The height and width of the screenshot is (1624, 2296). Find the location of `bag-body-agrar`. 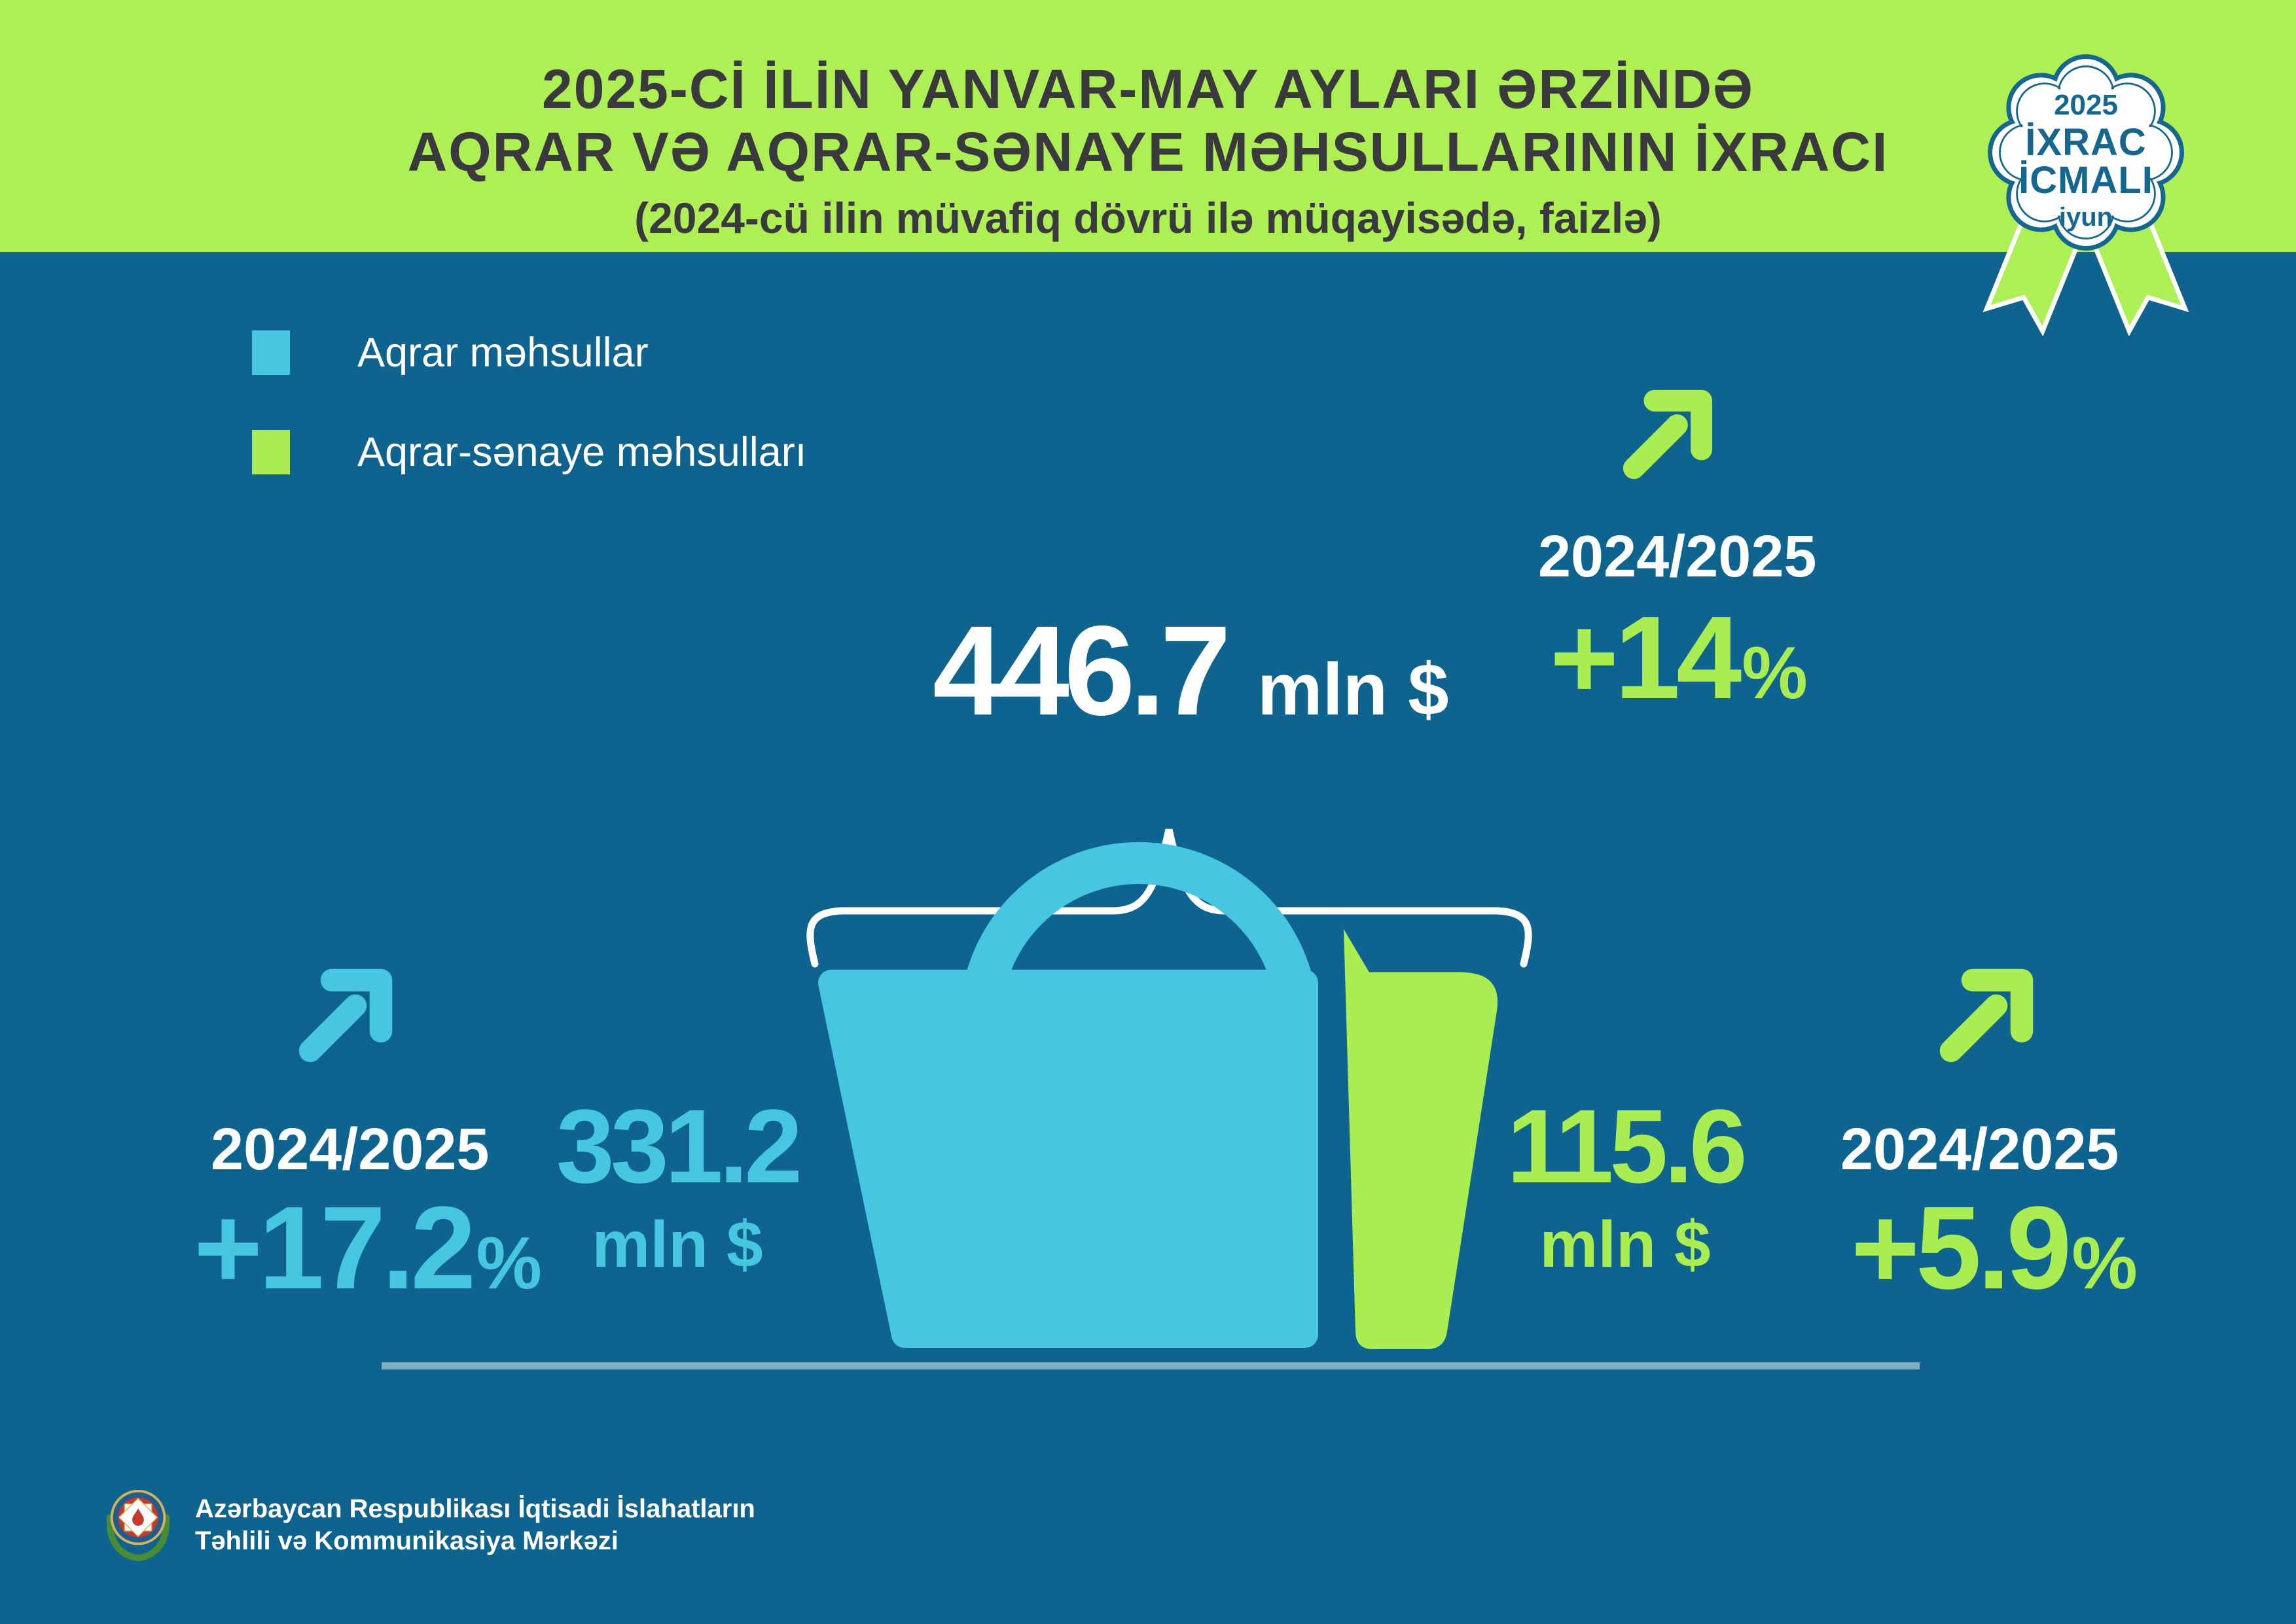

bag-body-agrar is located at coordinates (1068, 1159).